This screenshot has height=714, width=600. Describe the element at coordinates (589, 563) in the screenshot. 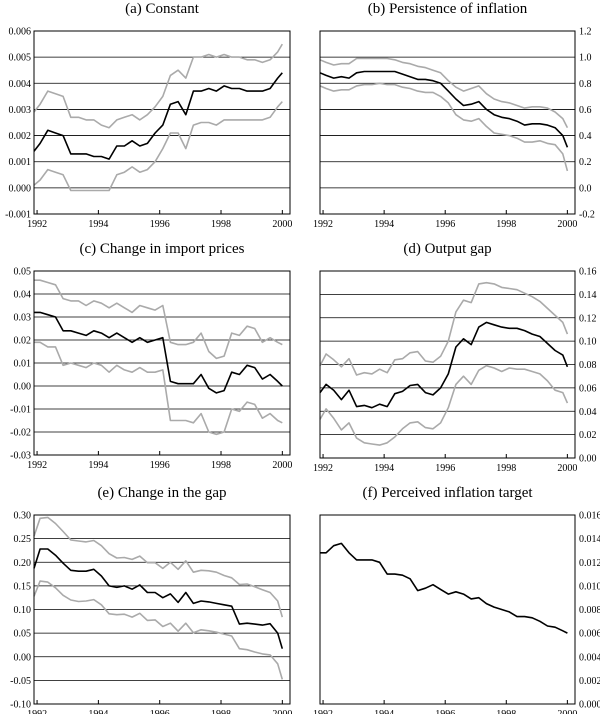

I see `y-tick-label: 0.012` at that location.